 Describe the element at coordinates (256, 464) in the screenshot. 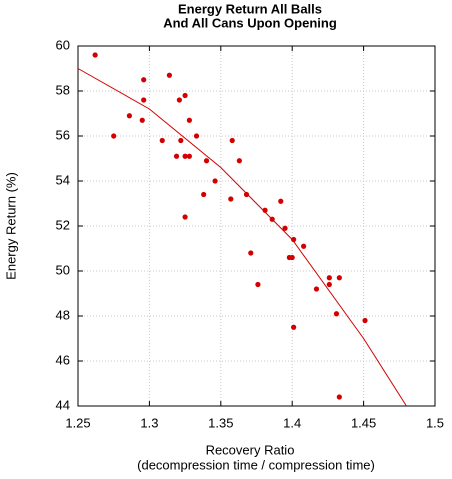

I see `x-axis-label: (decompression time / compression time)` at that location.